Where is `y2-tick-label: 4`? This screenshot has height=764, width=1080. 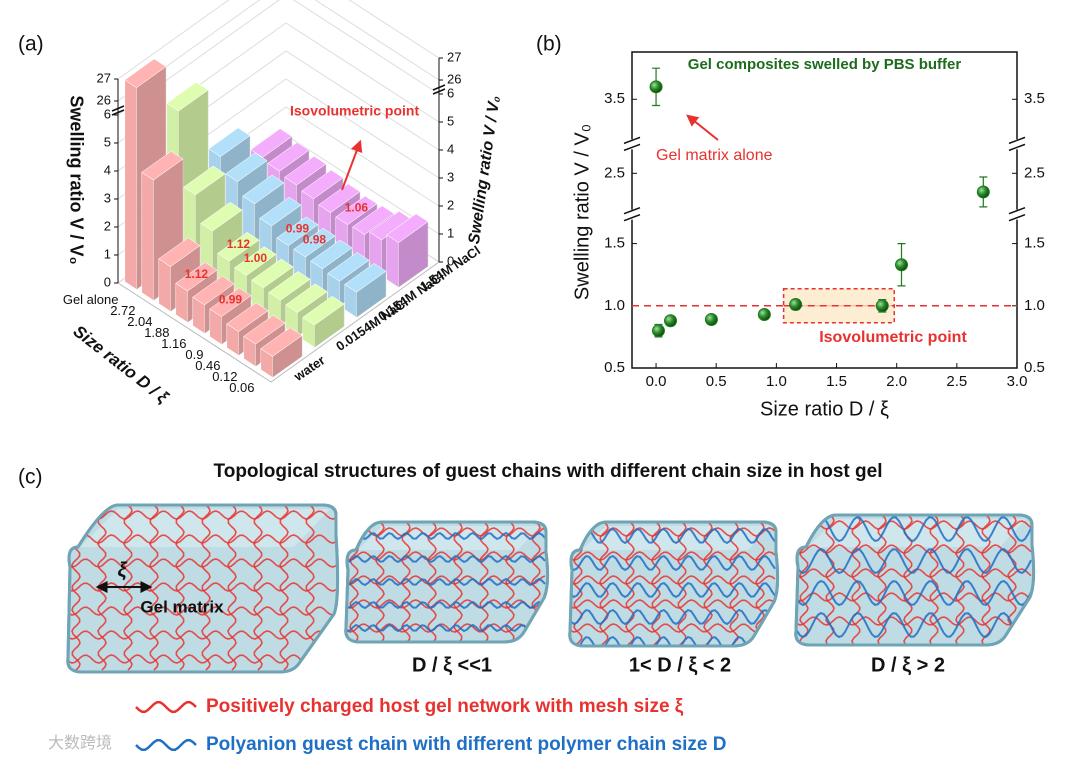
y2-tick-label: 4 is located at coordinates (450, 148).